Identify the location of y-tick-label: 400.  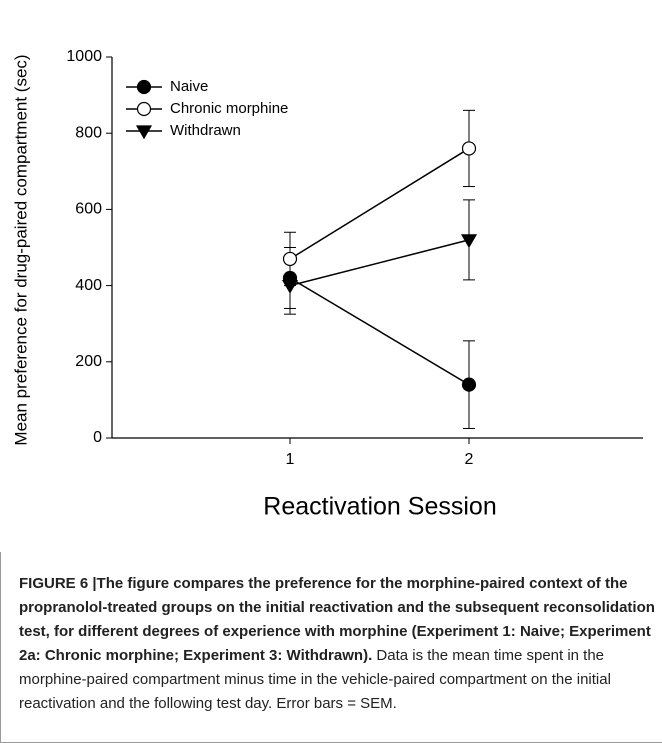
(88, 285).